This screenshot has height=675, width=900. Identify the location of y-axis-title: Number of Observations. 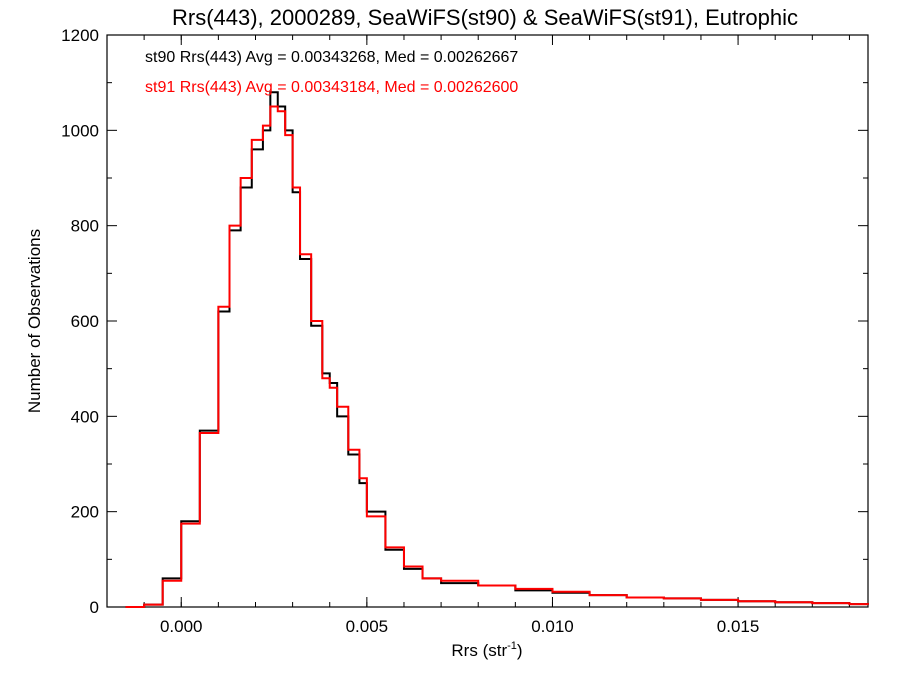
(34, 321).